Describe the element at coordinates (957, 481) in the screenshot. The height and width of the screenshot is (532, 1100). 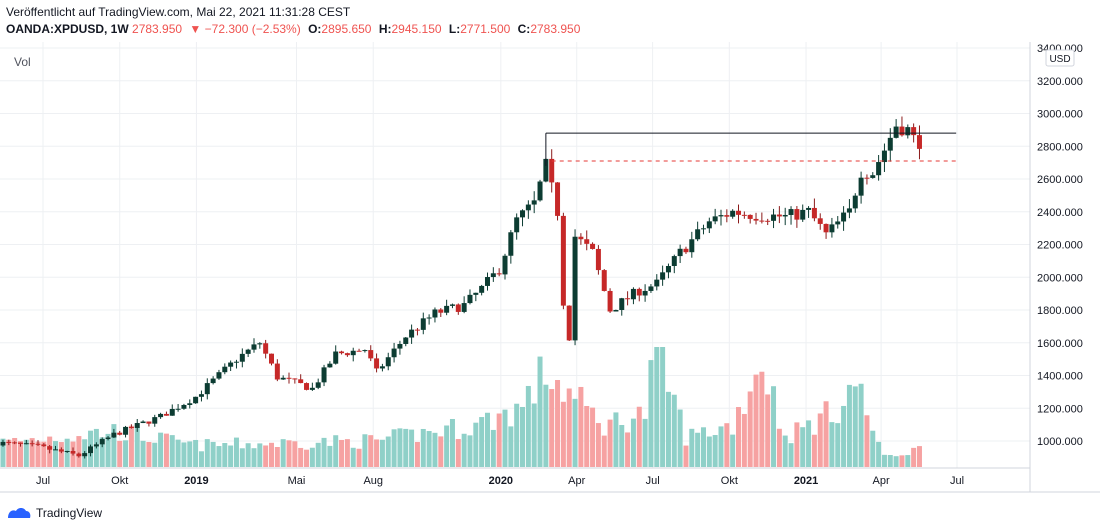
I see `time-tick-label: Jul` at that location.